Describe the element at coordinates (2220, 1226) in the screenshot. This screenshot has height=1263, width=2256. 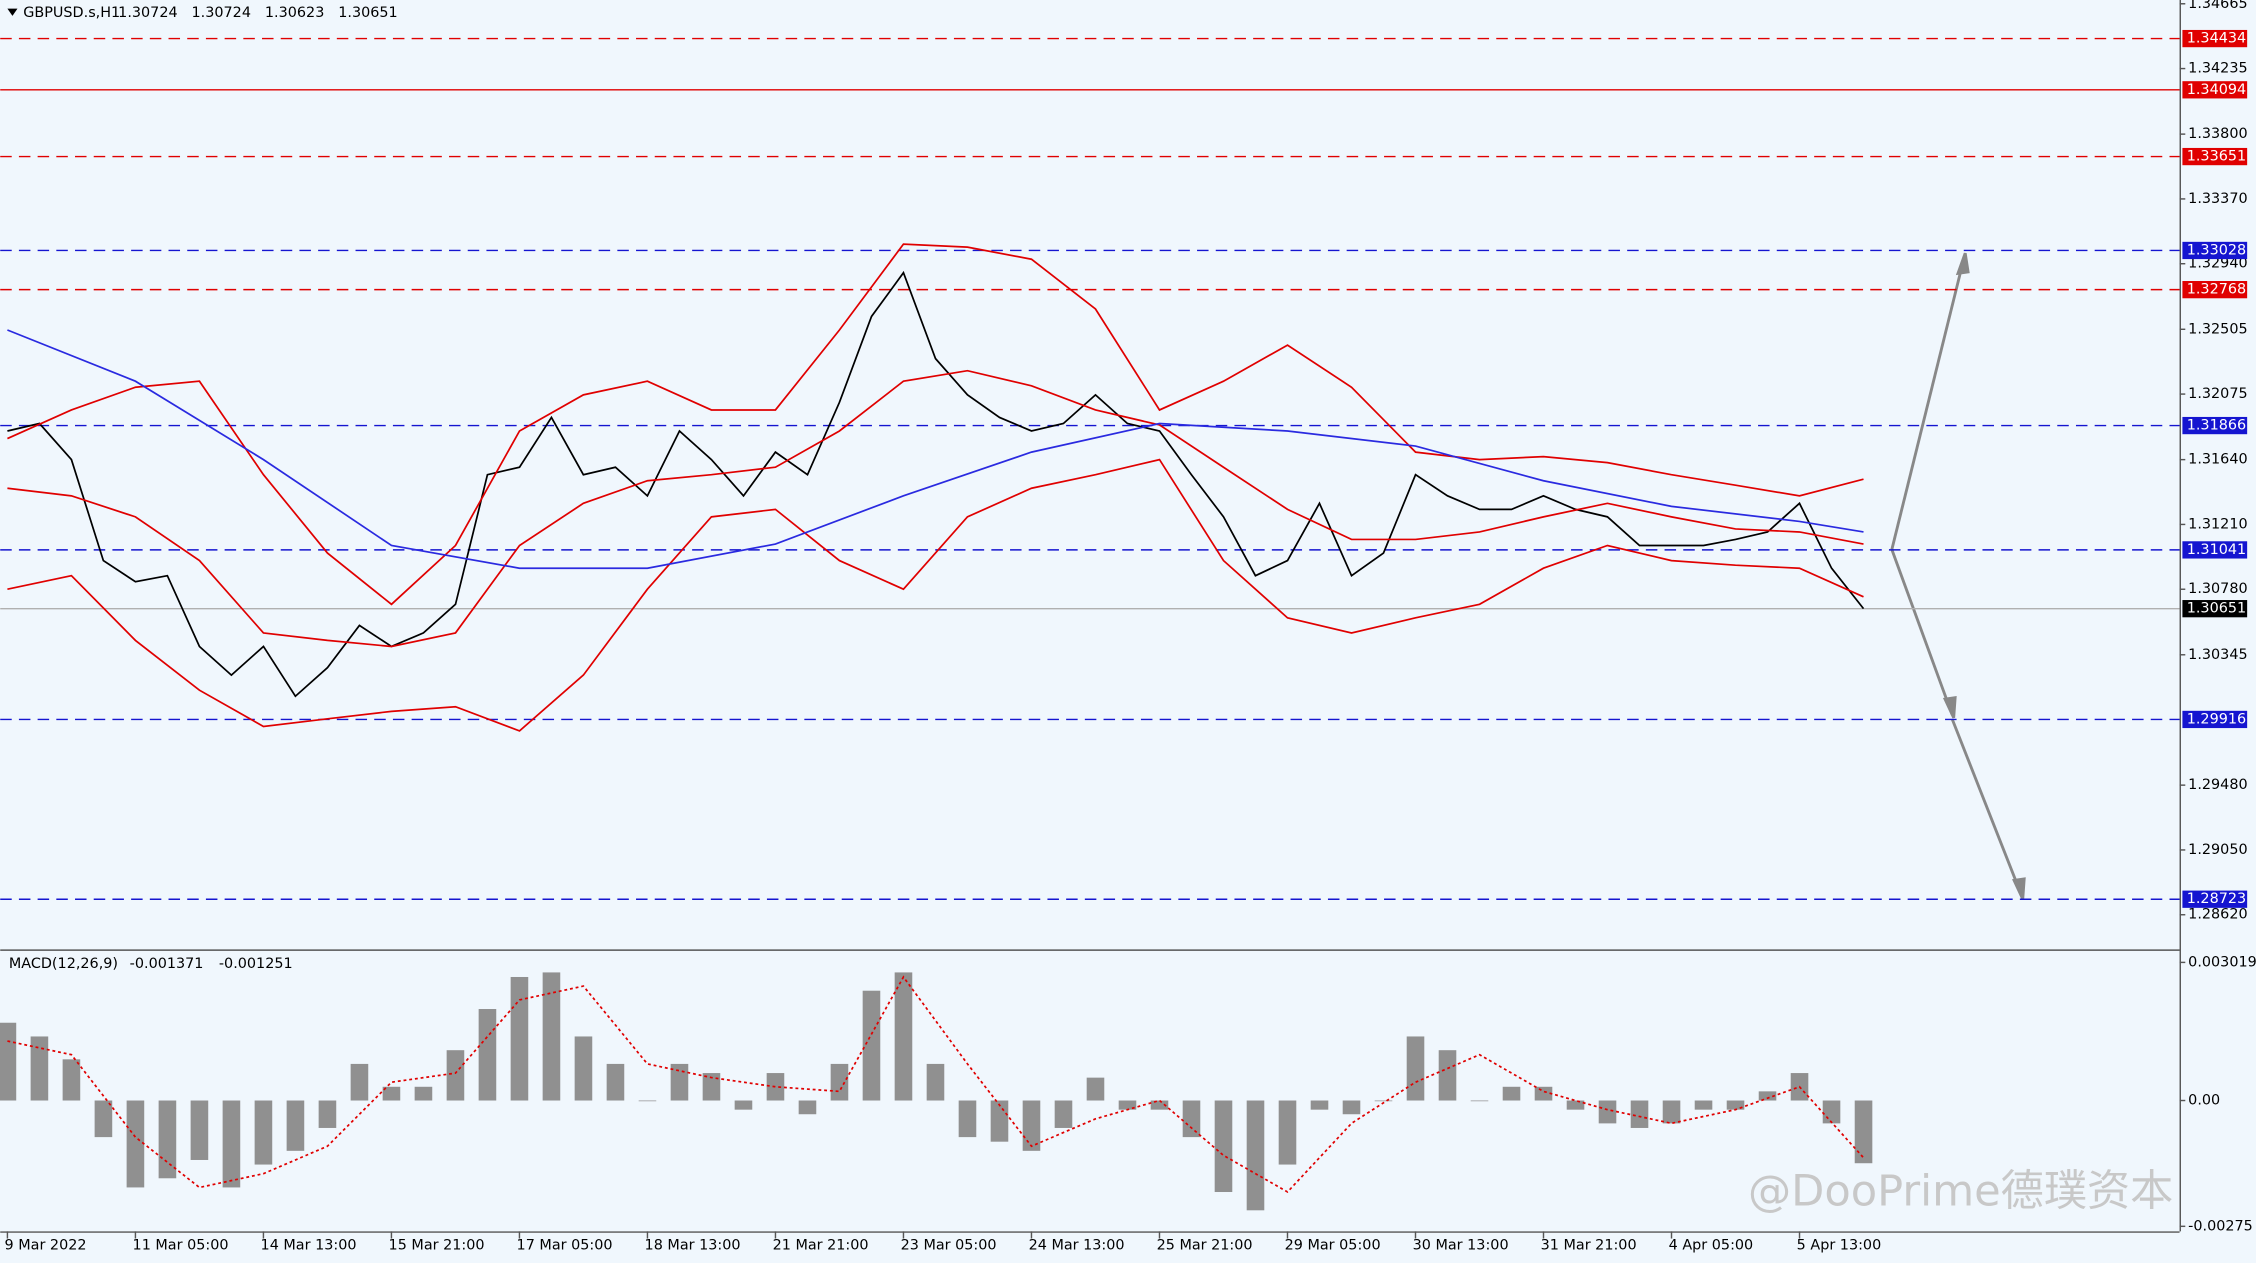
I see `y-tick-label: -0.00275` at that location.